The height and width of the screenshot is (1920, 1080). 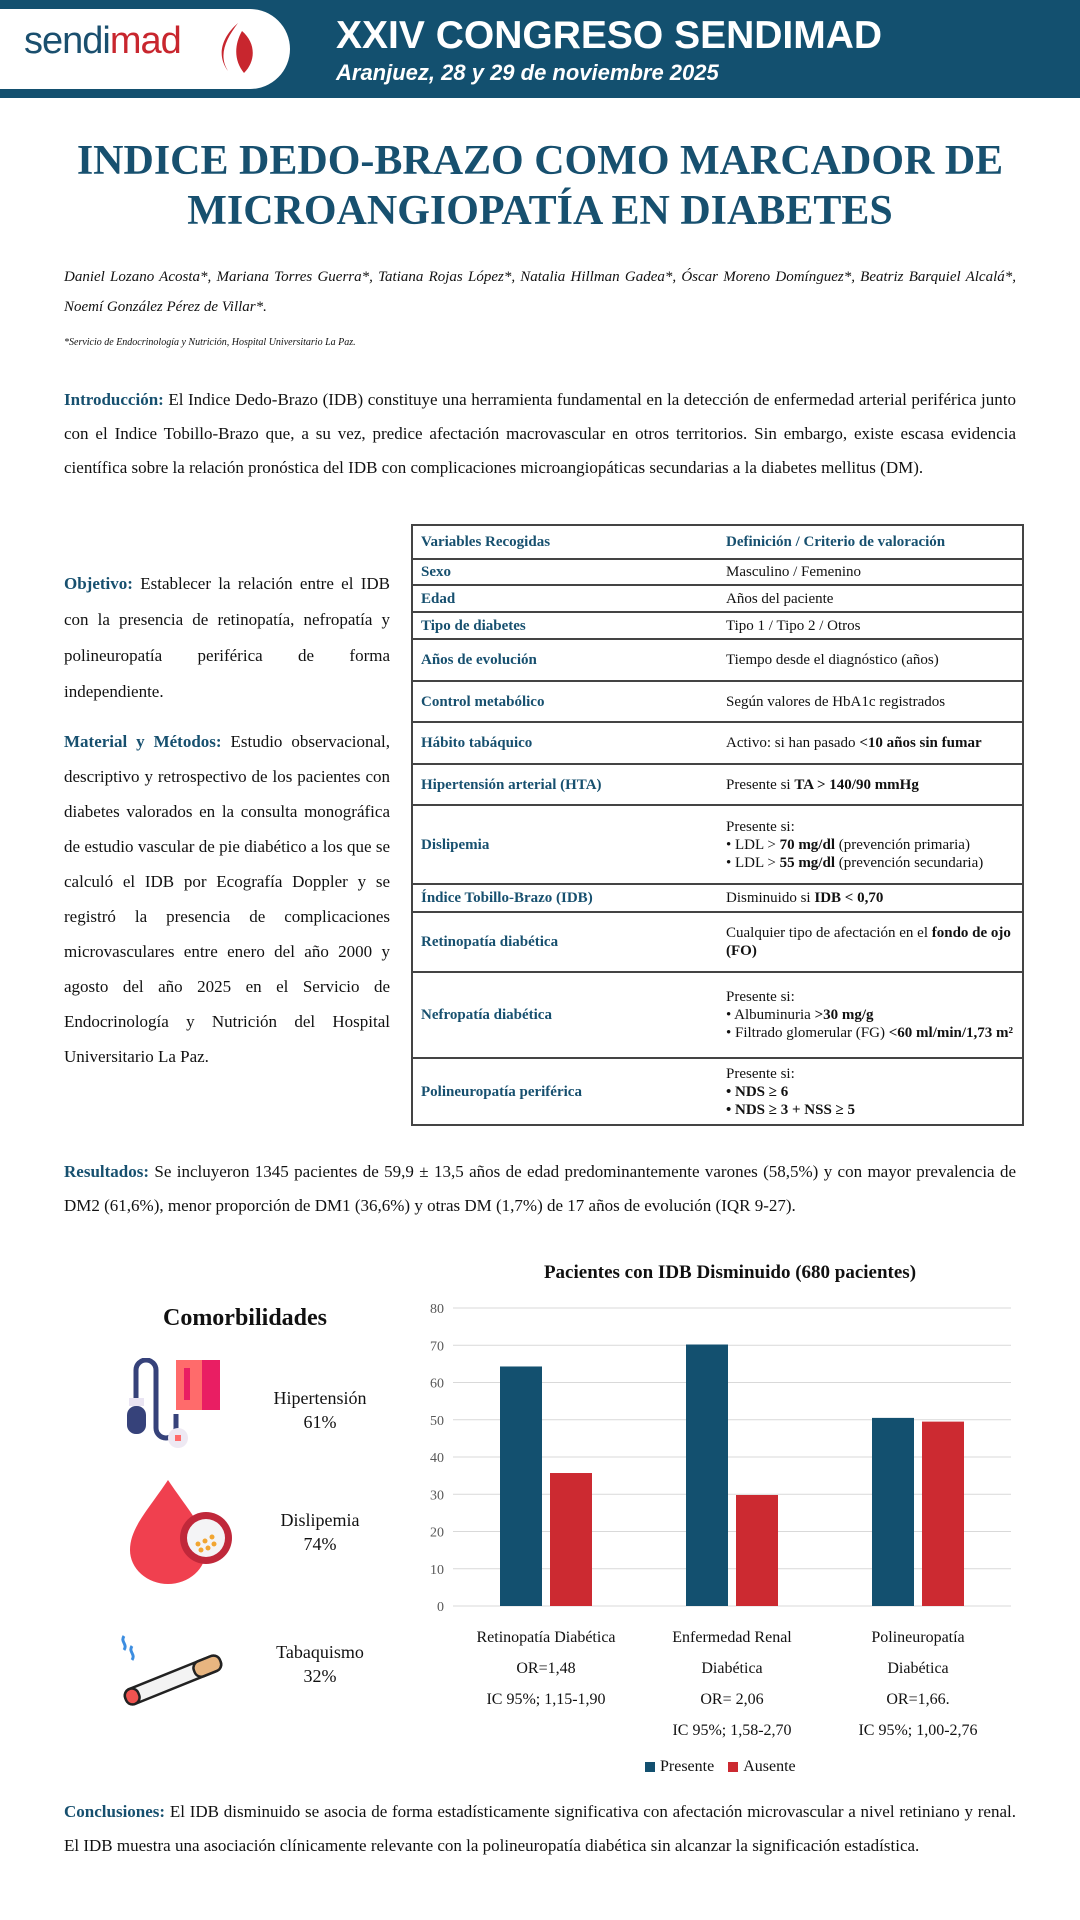 What do you see at coordinates (437, 1346) in the screenshot?
I see `y-tick-label: 70` at bounding box center [437, 1346].